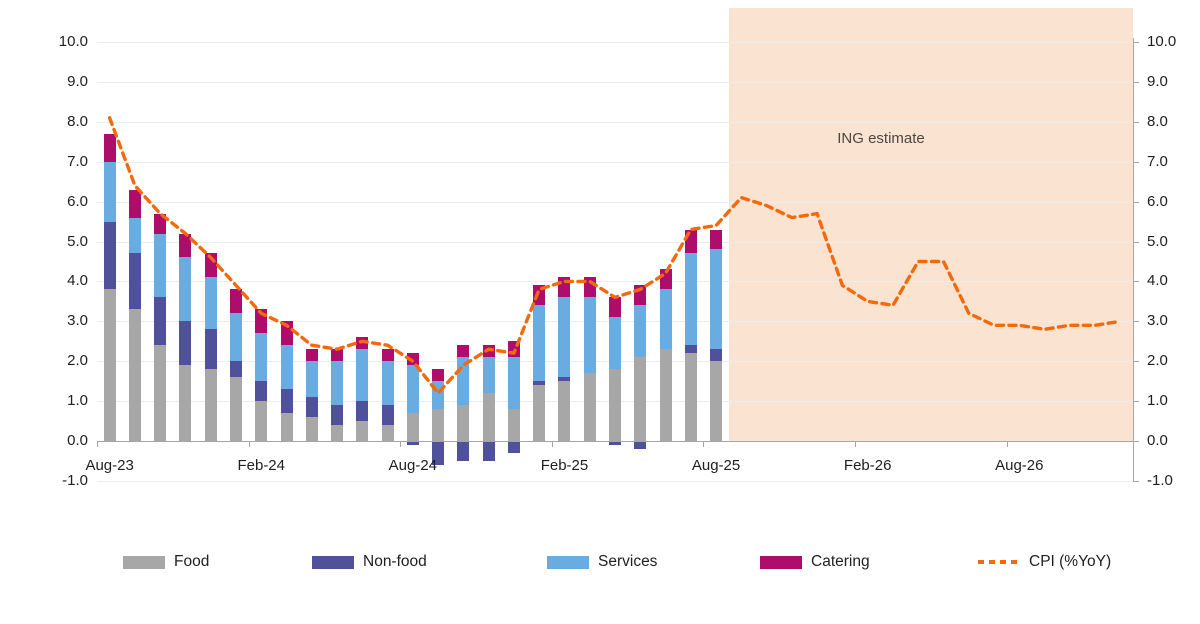  I want to click on y-axis-label-right: 1.0, so click(1157, 401).